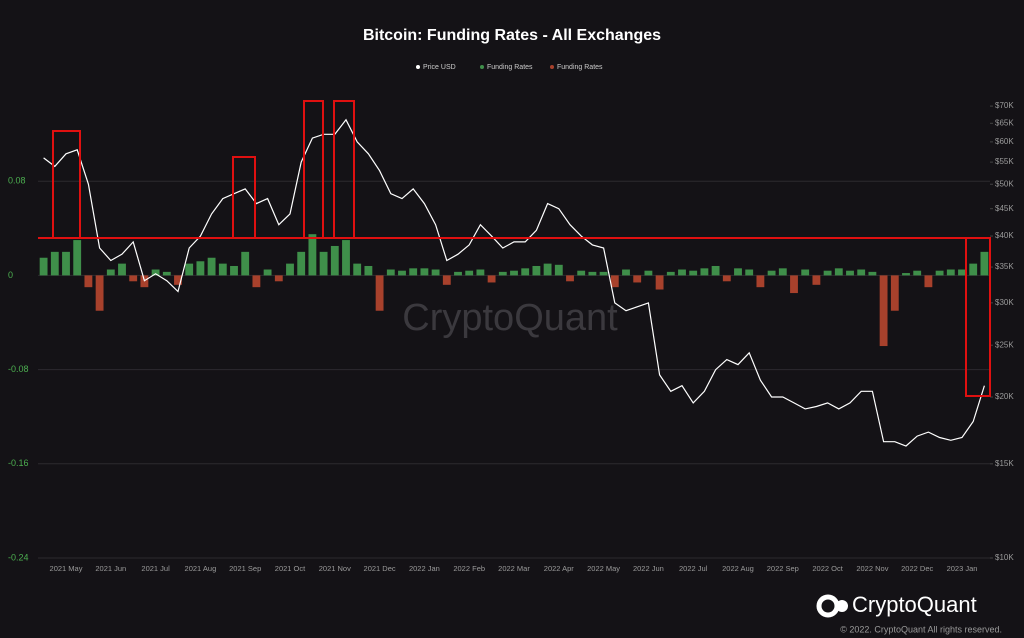 This screenshot has height=638, width=1024. Describe the element at coordinates (514, 568) in the screenshot. I see `x-tick-label: 2022 Mar` at that location.